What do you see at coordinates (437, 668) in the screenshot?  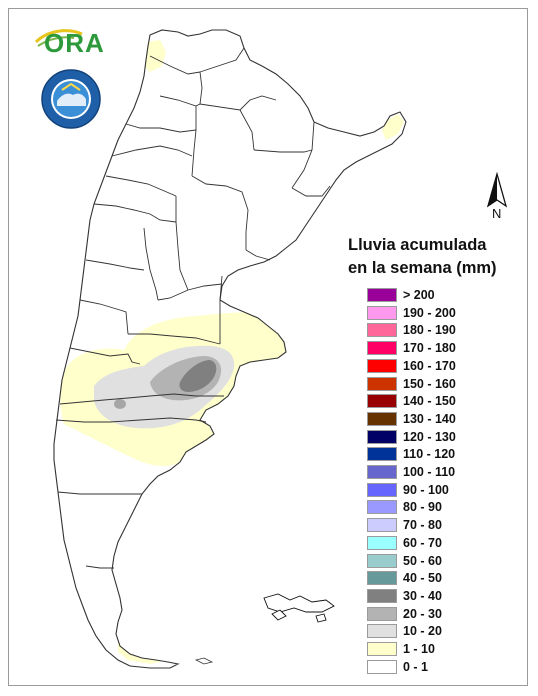 I see `legend-item: 0 - 1` at bounding box center [437, 668].